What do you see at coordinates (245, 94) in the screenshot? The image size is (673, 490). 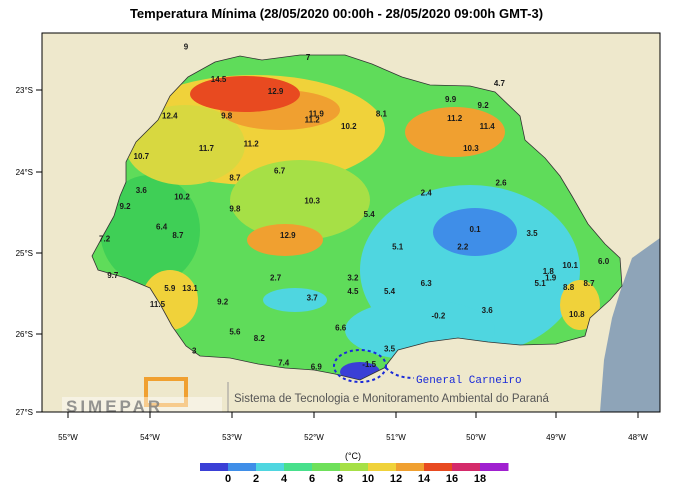 I see `field-red-north` at bounding box center [245, 94].